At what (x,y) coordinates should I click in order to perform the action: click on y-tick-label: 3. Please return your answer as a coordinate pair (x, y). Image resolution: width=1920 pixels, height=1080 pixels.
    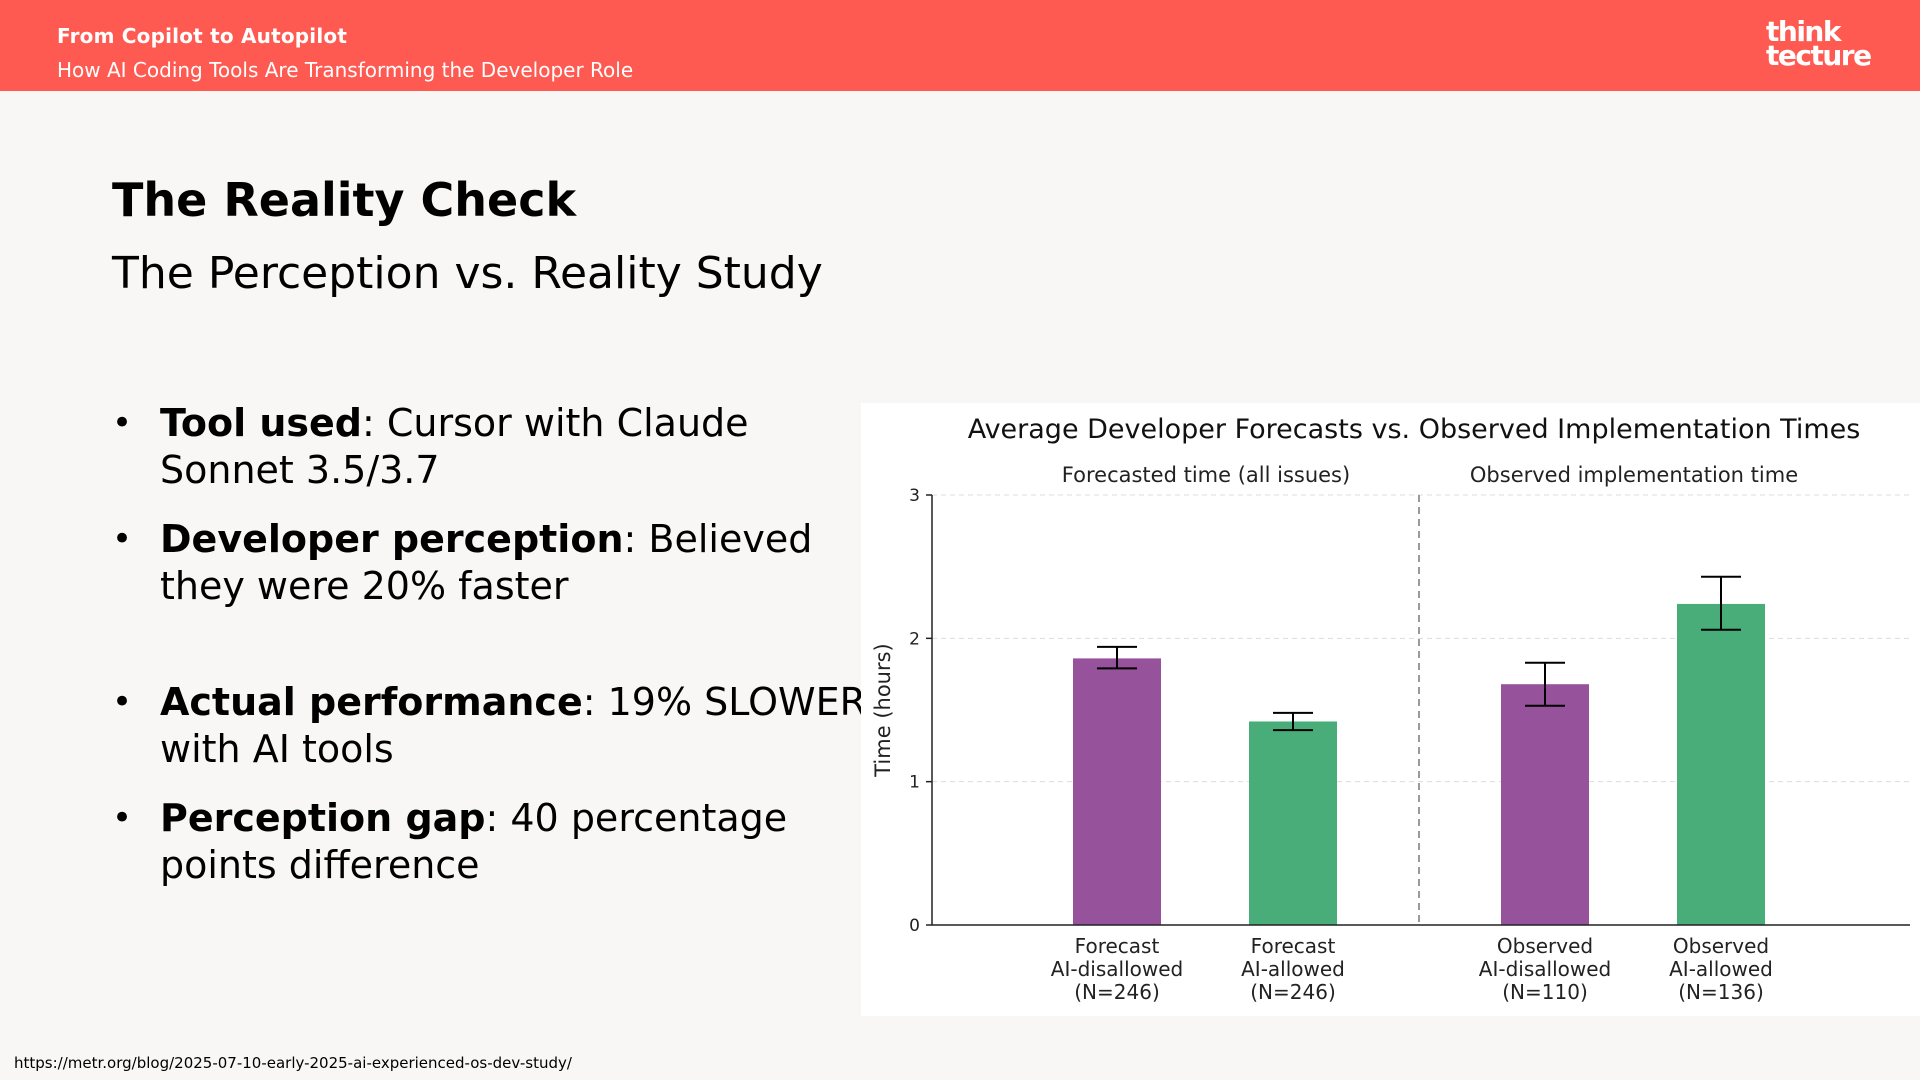
    Looking at the image, I should click on (914, 496).